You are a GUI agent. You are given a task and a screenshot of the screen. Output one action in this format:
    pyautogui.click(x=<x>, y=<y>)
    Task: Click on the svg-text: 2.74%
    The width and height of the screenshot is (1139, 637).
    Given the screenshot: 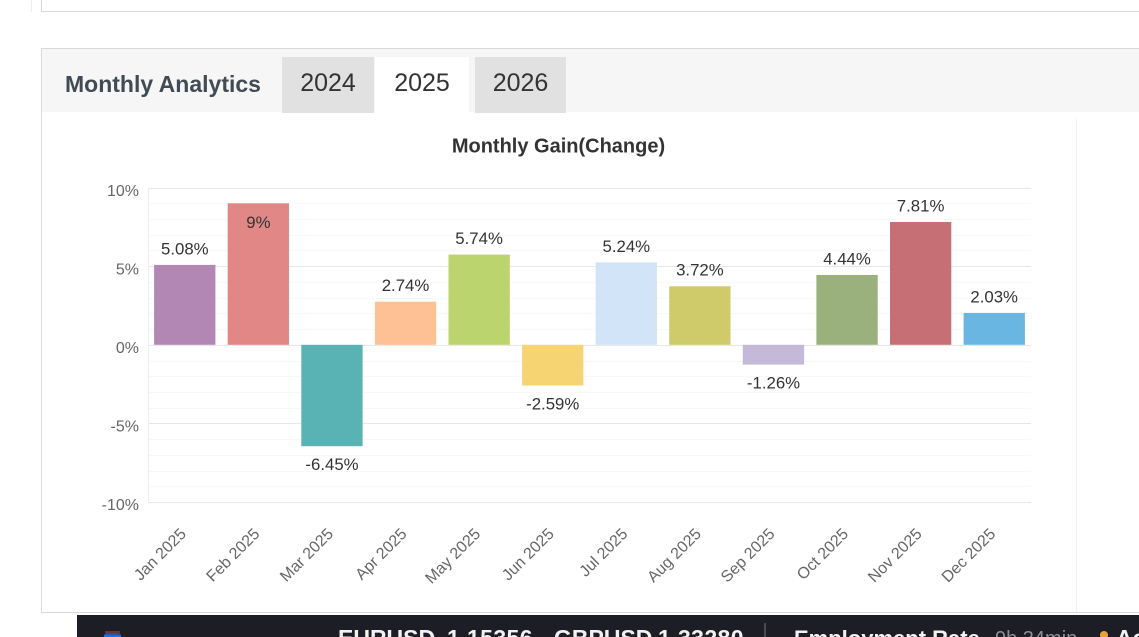 What is the action you would take?
    pyautogui.click(x=406, y=285)
    